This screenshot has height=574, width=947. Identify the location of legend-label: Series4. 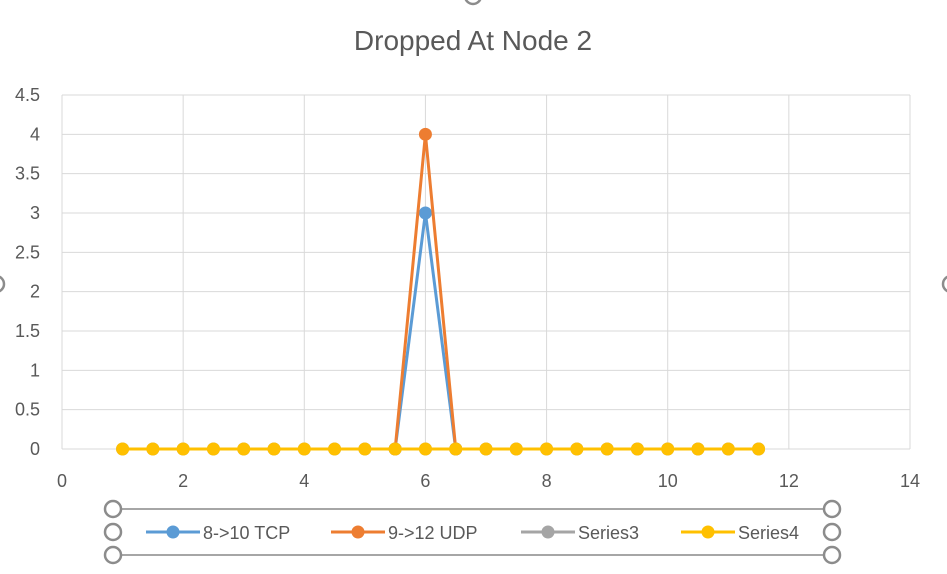
(768, 533).